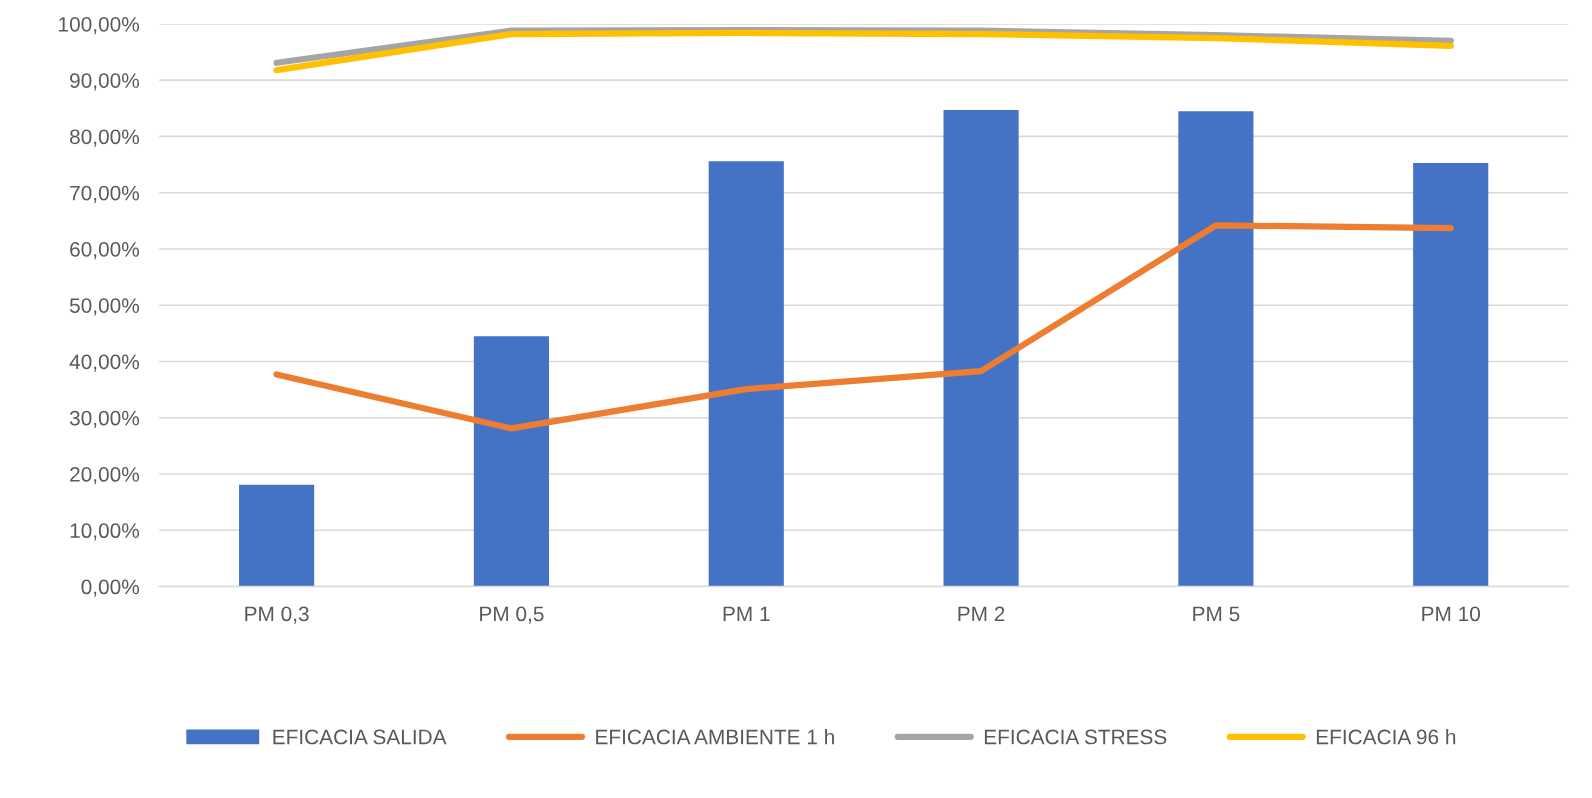 The height and width of the screenshot is (798, 1592). I want to click on x-tick-label: PM 2, so click(981, 614).